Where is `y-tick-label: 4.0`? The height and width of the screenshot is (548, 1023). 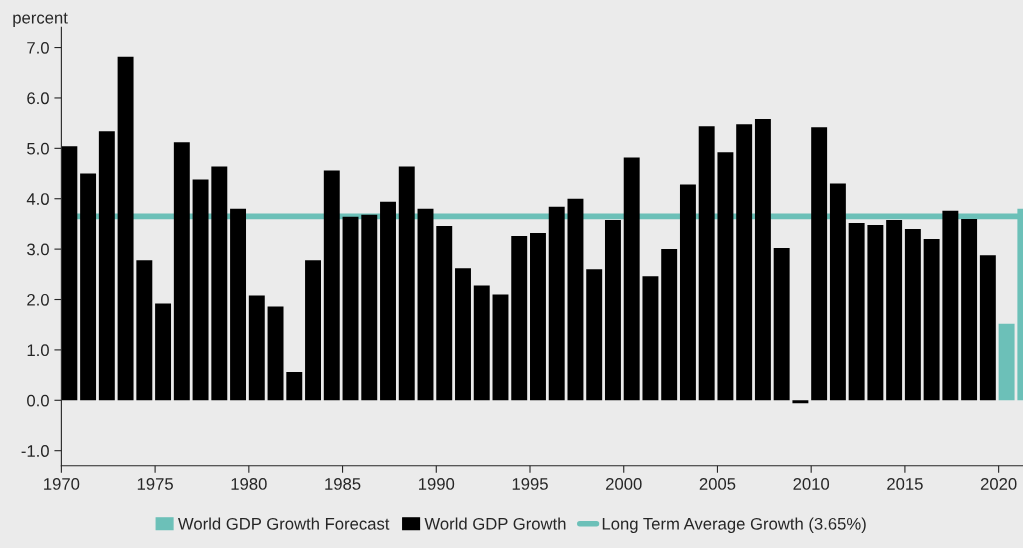 y-tick-label: 4.0 is located at coordinates (37, 199).